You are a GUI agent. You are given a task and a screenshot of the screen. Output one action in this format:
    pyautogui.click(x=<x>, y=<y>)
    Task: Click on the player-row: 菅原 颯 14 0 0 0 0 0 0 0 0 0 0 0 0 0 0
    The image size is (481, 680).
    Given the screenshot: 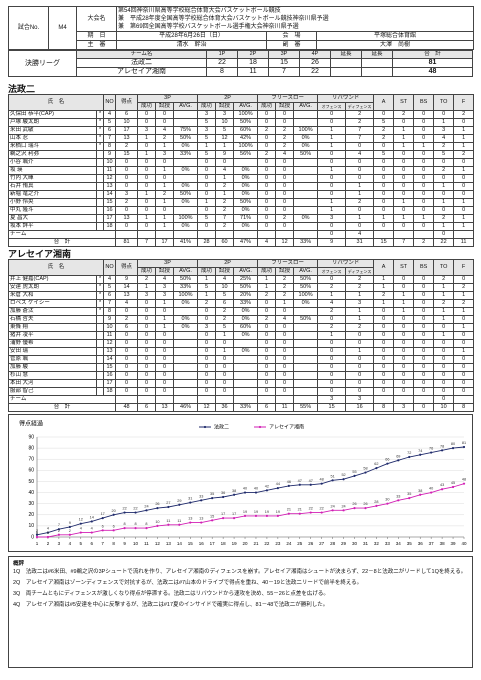 What is the action you would take?
    pyautogui.click(x=241, y=359)
    